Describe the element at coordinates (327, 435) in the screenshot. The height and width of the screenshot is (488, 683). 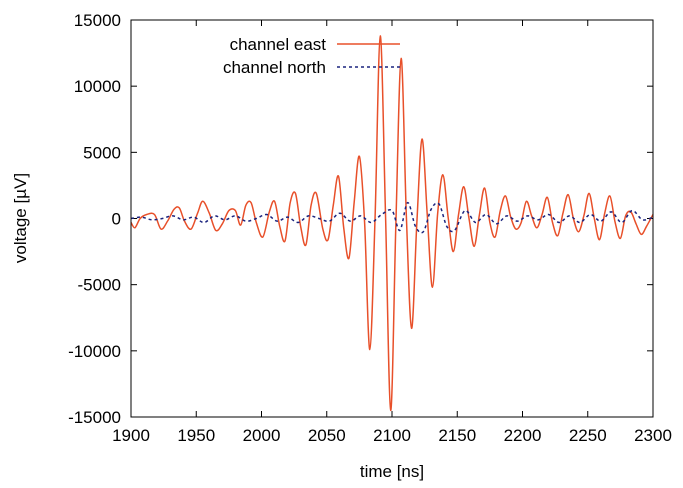
I see `x-tick-label: 2050` at that location.